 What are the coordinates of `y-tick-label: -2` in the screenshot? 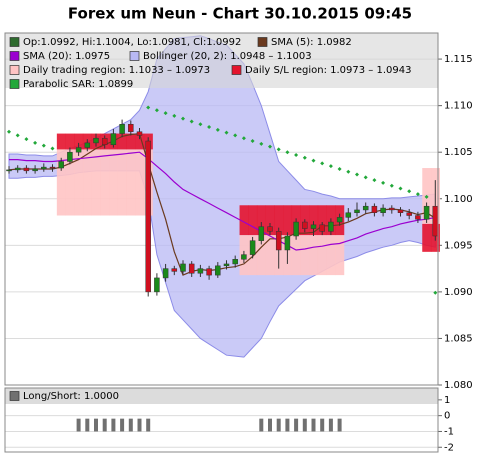 It's located at (449, 447).